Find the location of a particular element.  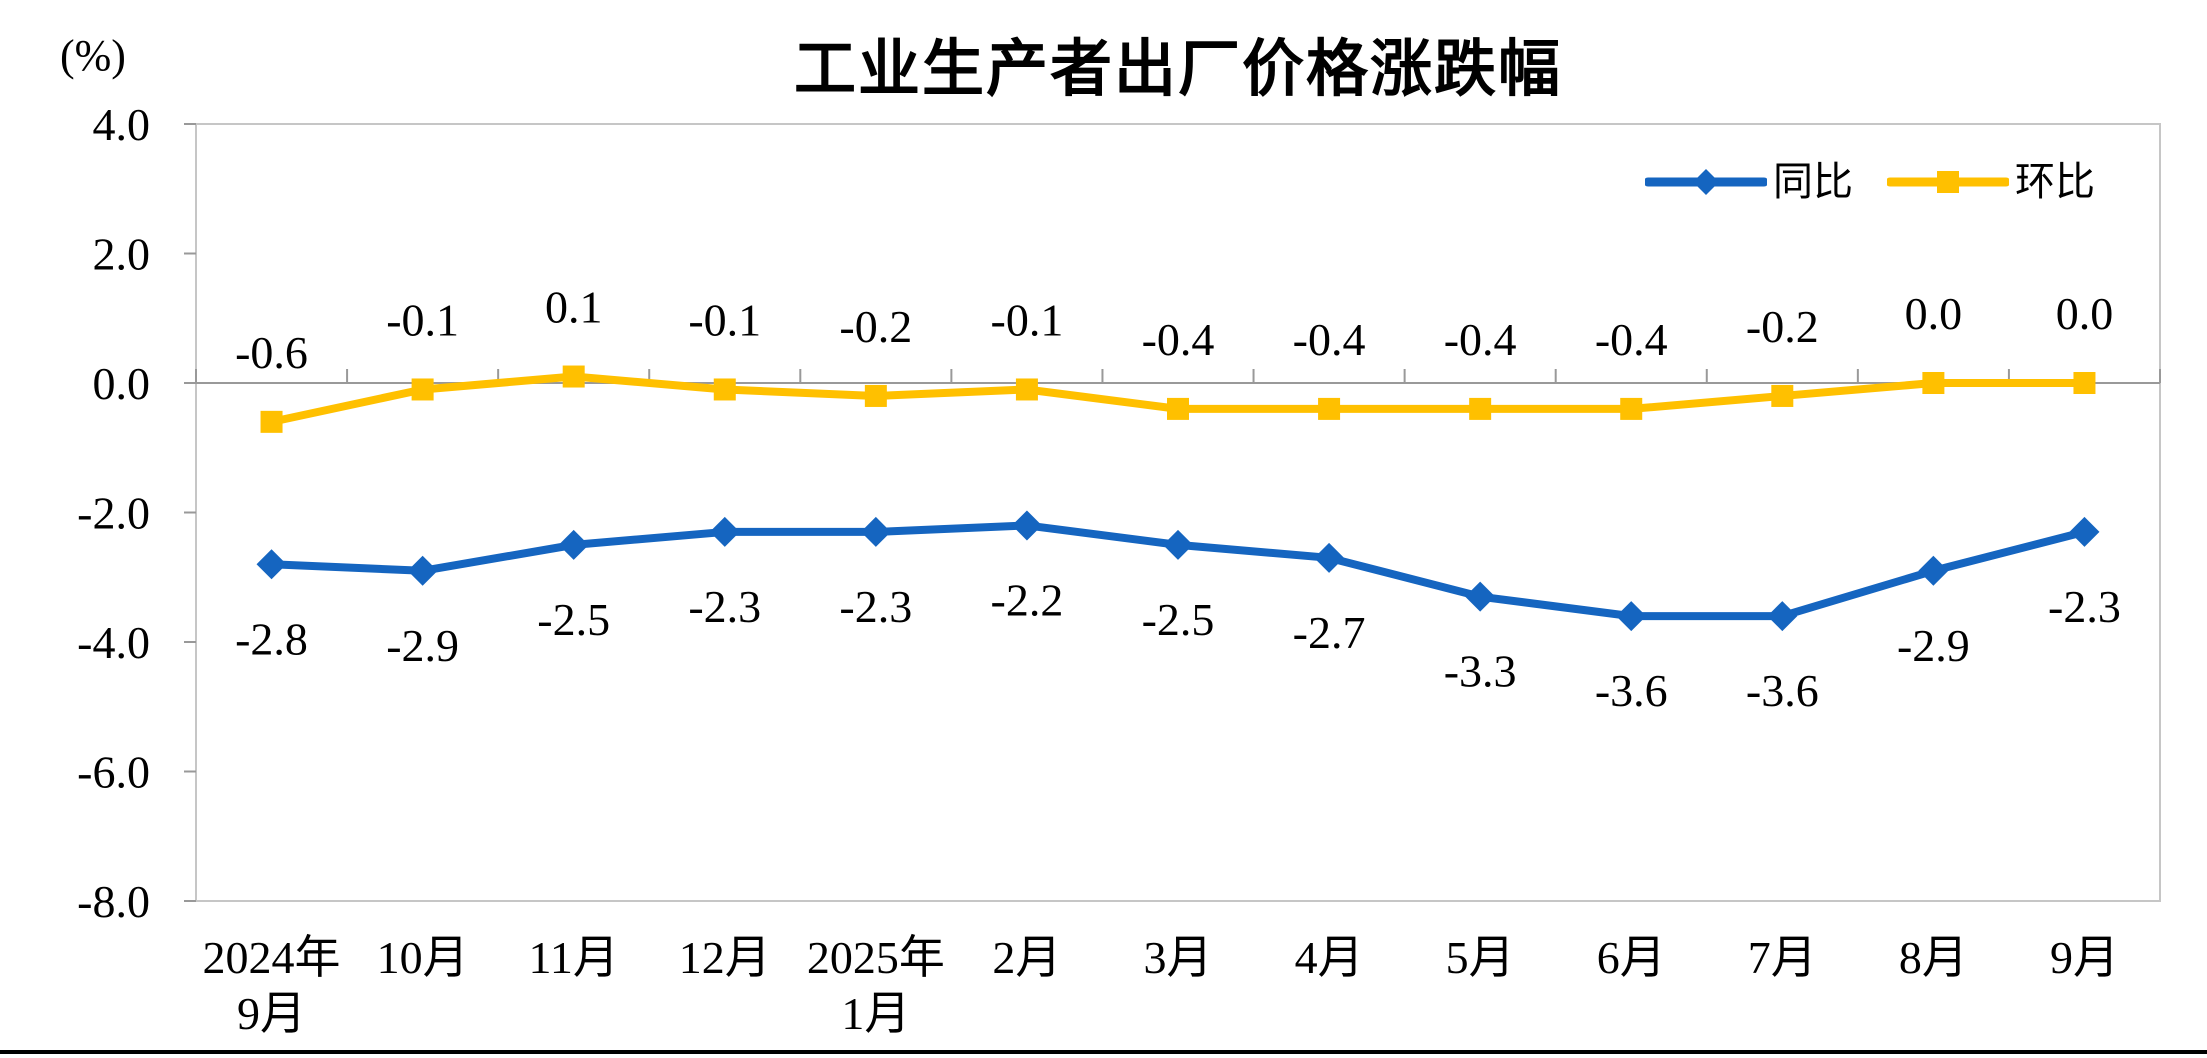

legend-item-huanbi: 环比 is located at coordinates (1991, 182).